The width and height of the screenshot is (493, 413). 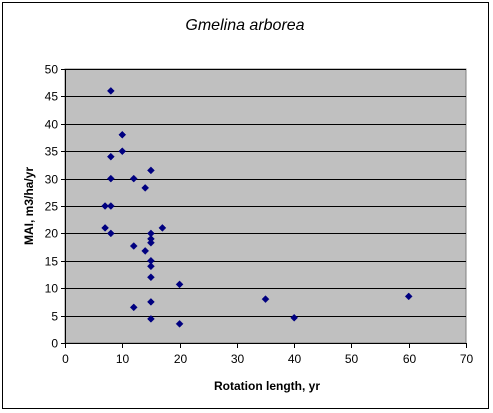 I want to click on x-tick-label-70: 70, so click(x=467, y=359).